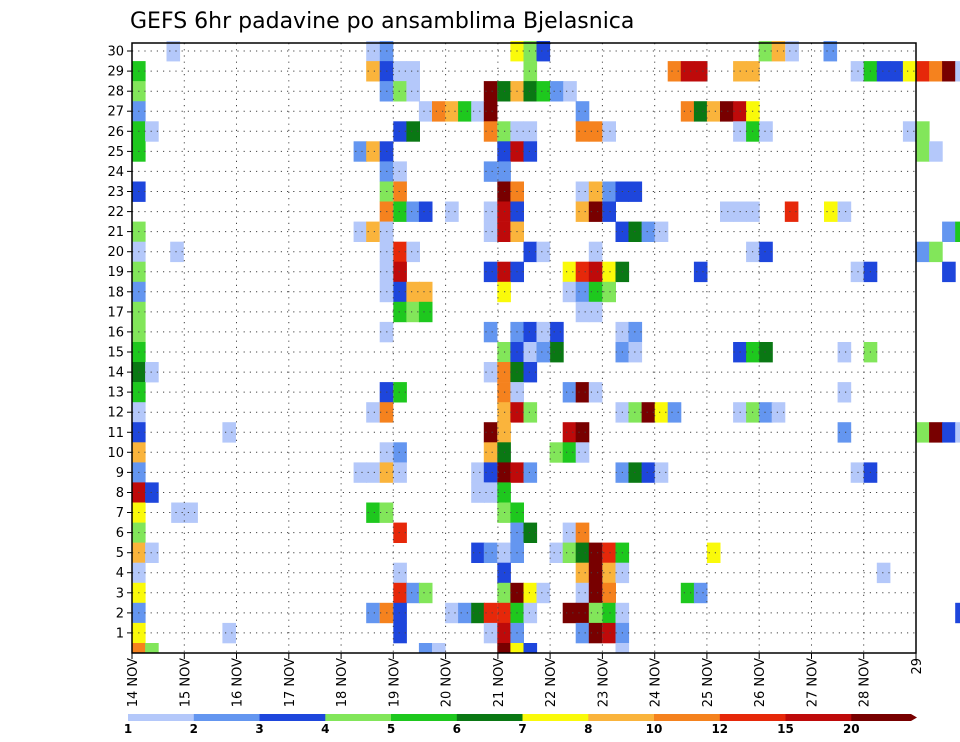 This screenshot has width=960, height=742. I want to click on y-tick-label: 25, so click(115, 152).